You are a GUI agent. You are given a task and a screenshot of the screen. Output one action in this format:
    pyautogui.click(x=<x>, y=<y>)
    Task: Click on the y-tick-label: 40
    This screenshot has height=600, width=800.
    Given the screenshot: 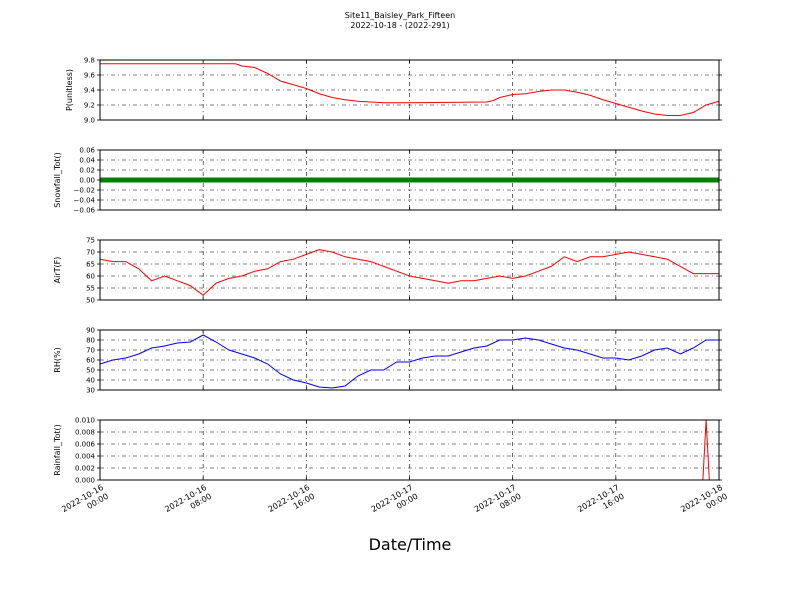 What is the action you would take?
    pyautogui.click(x=90, y=381)
    